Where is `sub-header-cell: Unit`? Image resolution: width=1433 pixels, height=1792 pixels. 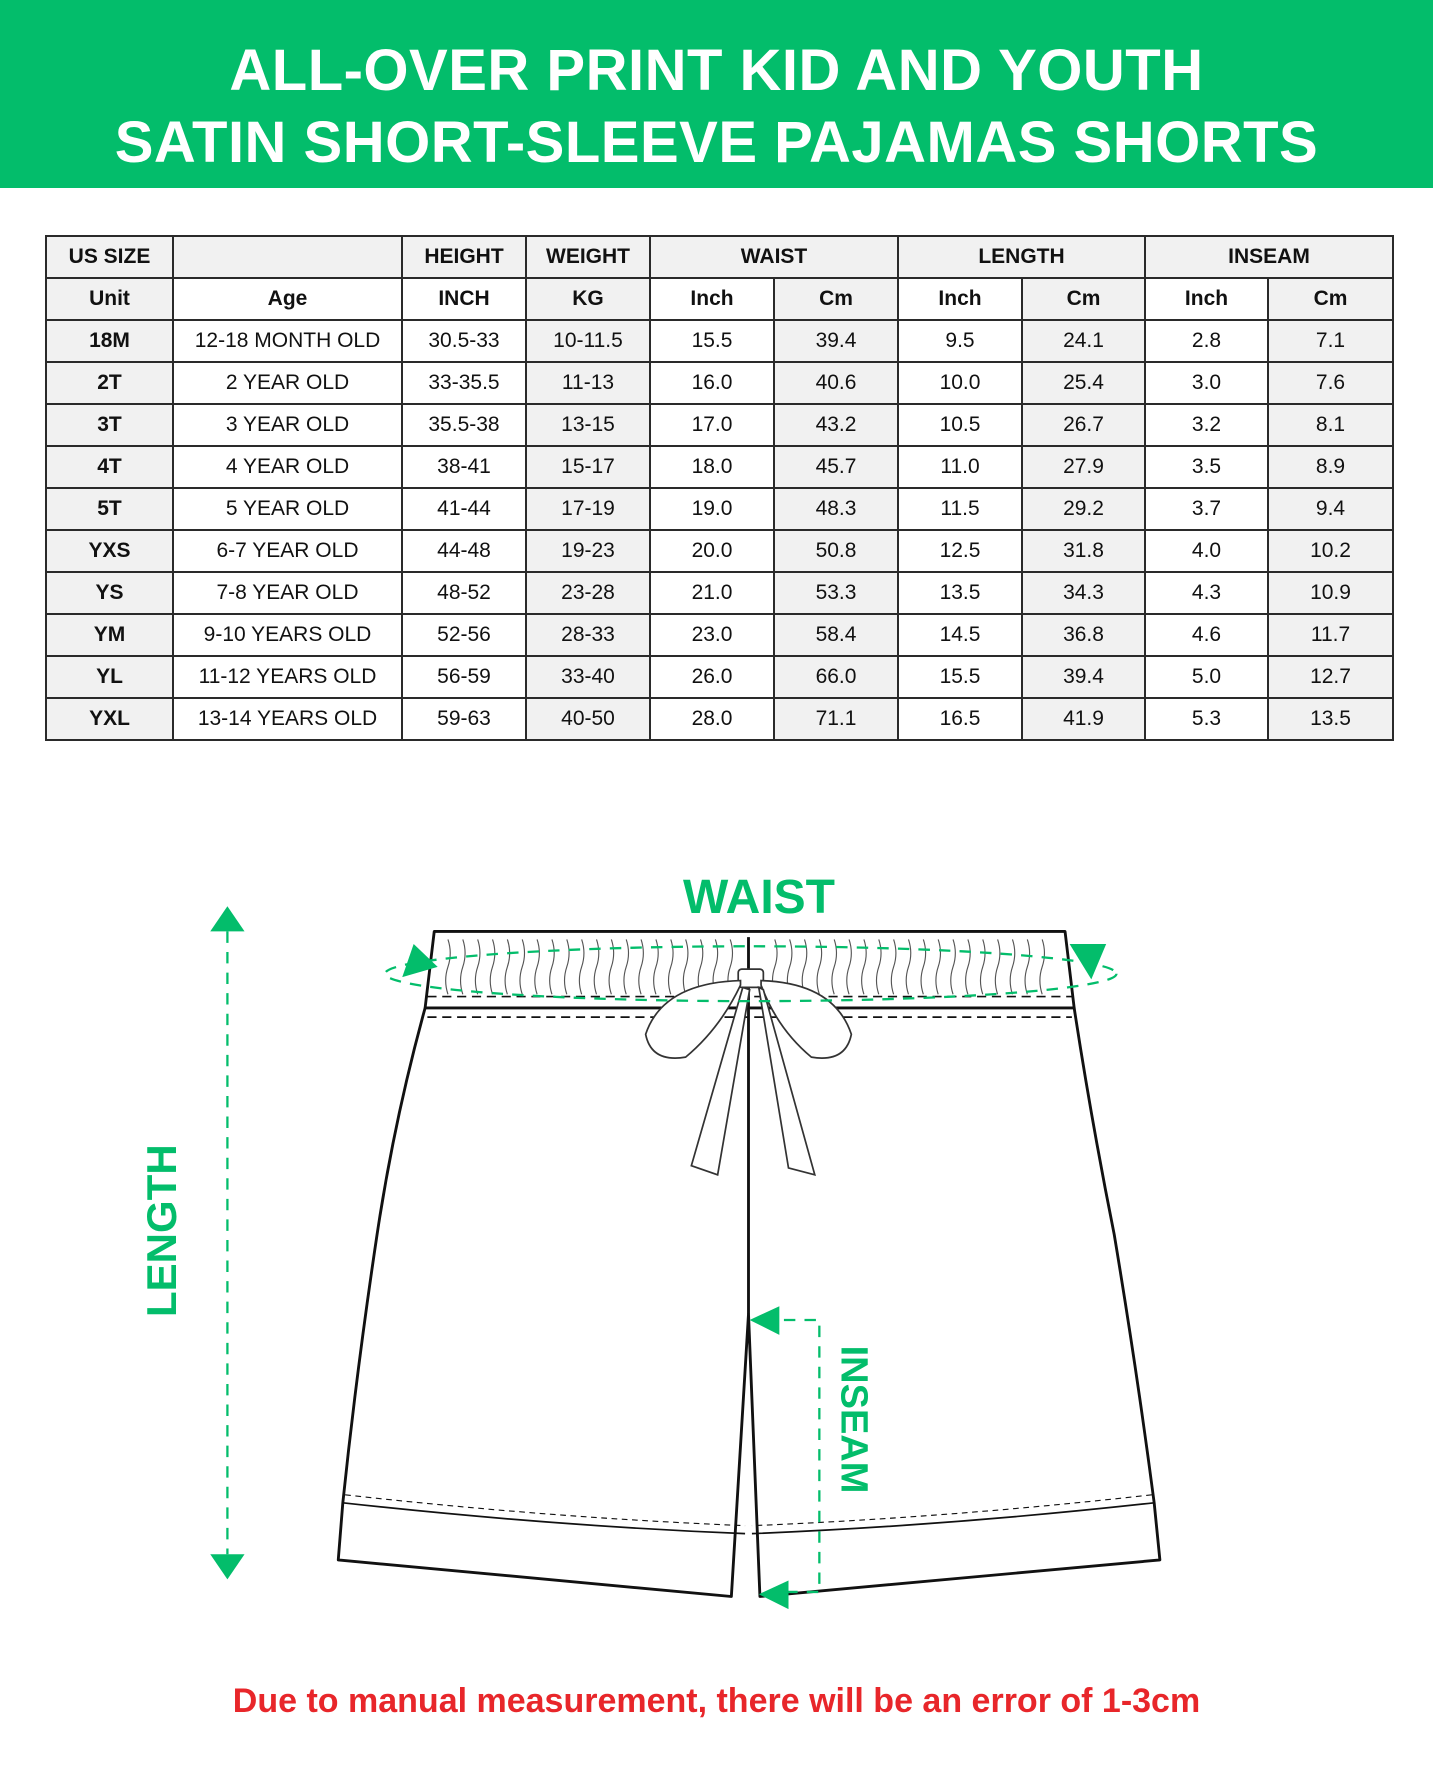
sub-header-cell: Unit is located at coordinates (109, 299).